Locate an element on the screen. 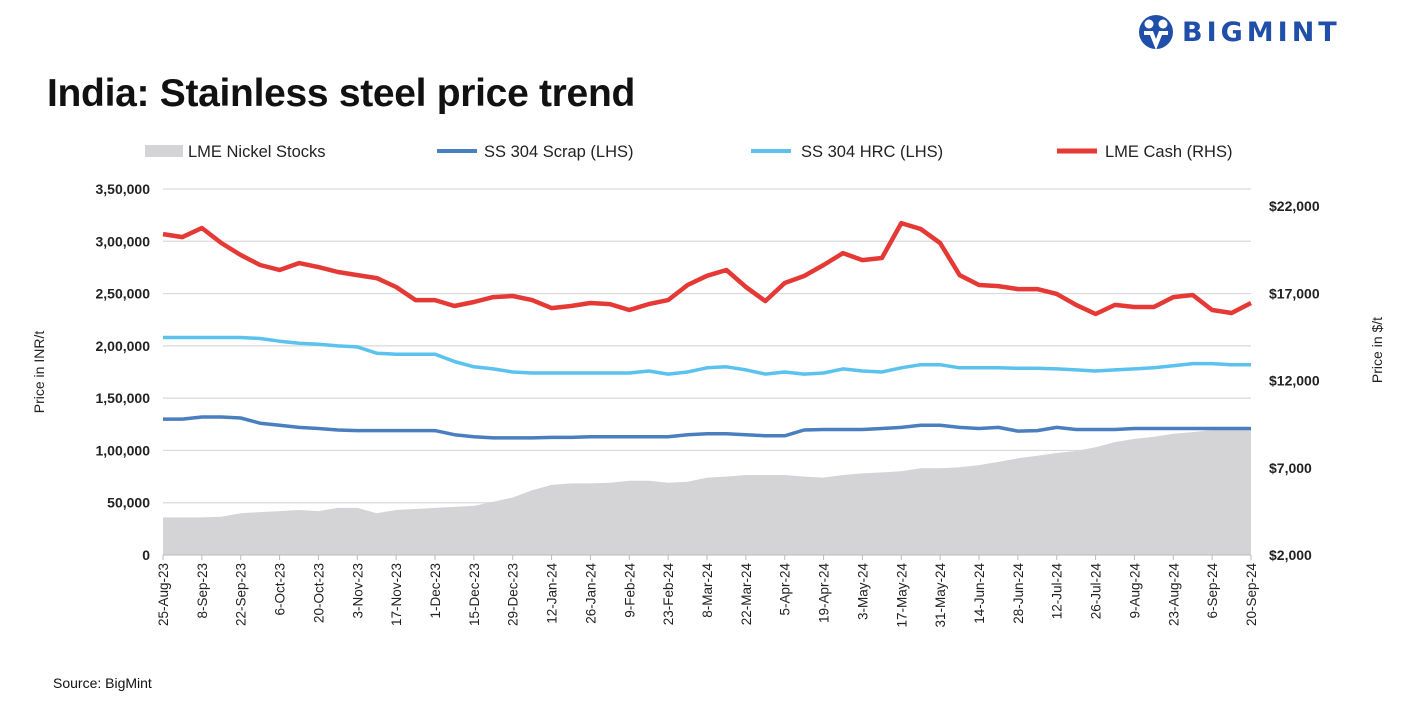  x-tick-label: 9-Feb-24 is located at coordinates (629, 590).